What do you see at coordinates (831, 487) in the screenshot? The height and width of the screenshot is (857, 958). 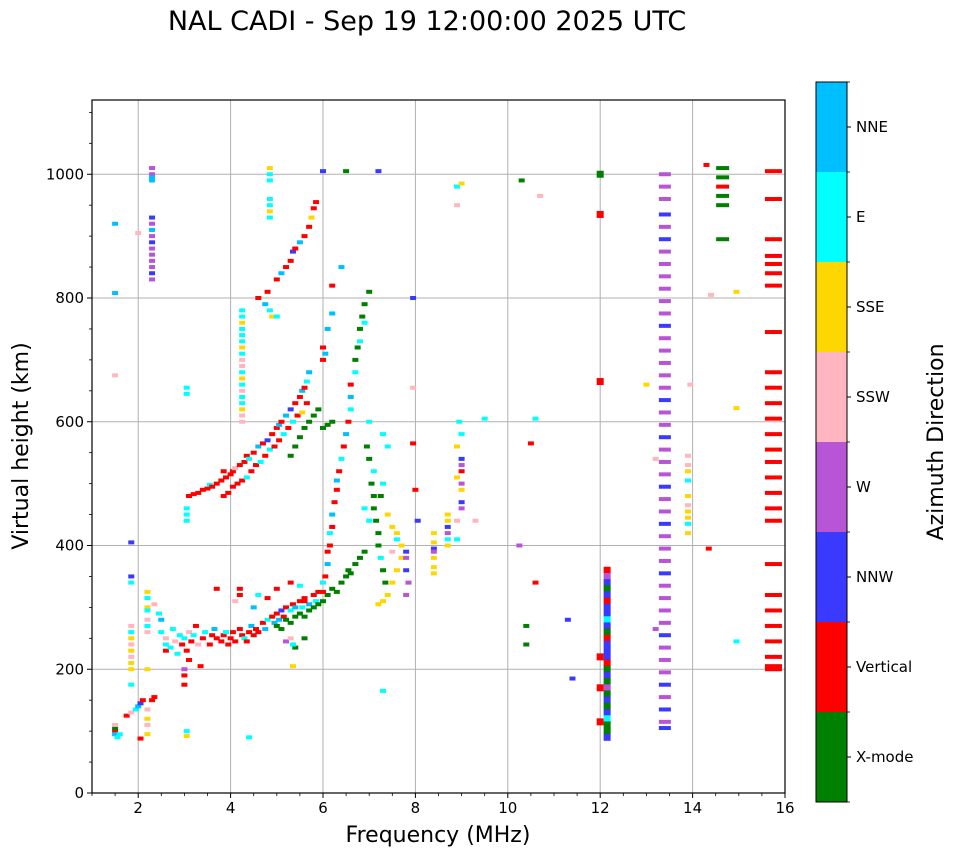 I see `colorbar-segment-w` at bounding box center [831, 487].